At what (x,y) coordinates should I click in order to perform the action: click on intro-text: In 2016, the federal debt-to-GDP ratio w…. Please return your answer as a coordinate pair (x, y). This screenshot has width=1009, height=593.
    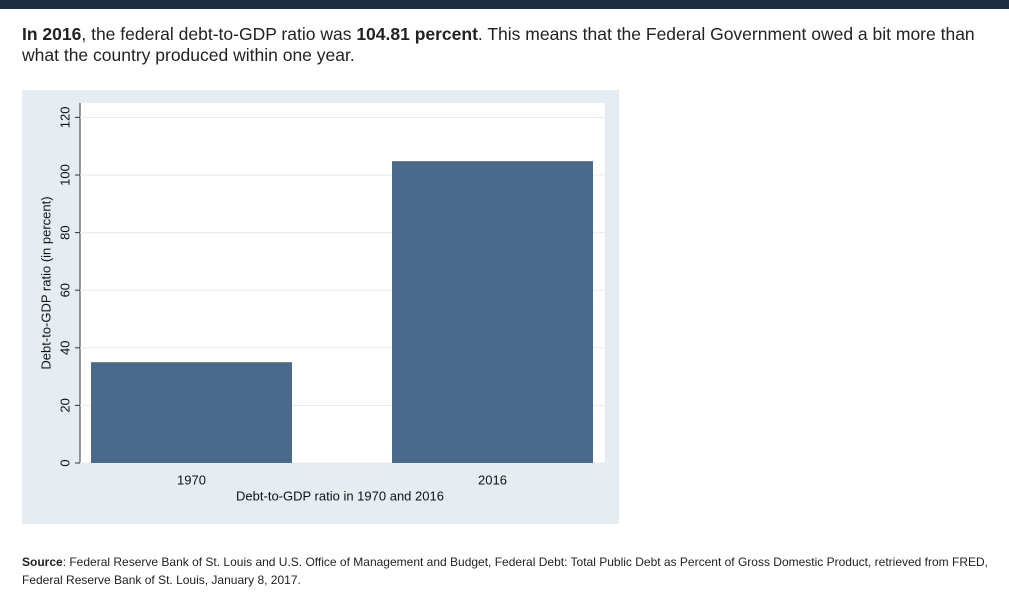
    Looking at the image, I should click on (507, 45).